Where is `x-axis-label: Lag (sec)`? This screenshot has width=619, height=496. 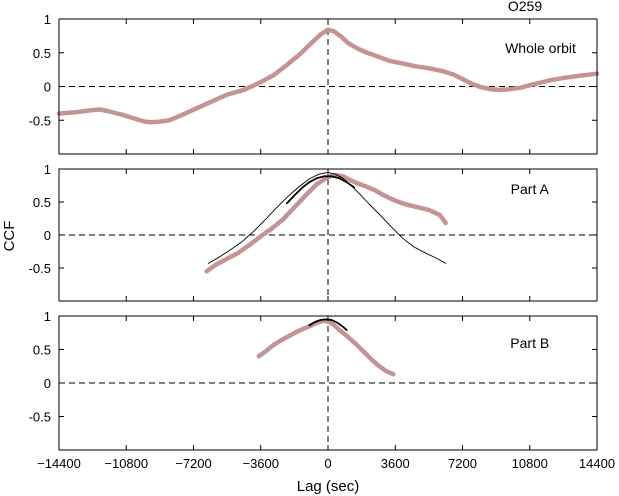
x-axis-label: Lag (sec) is located at coordinates (328, 486).